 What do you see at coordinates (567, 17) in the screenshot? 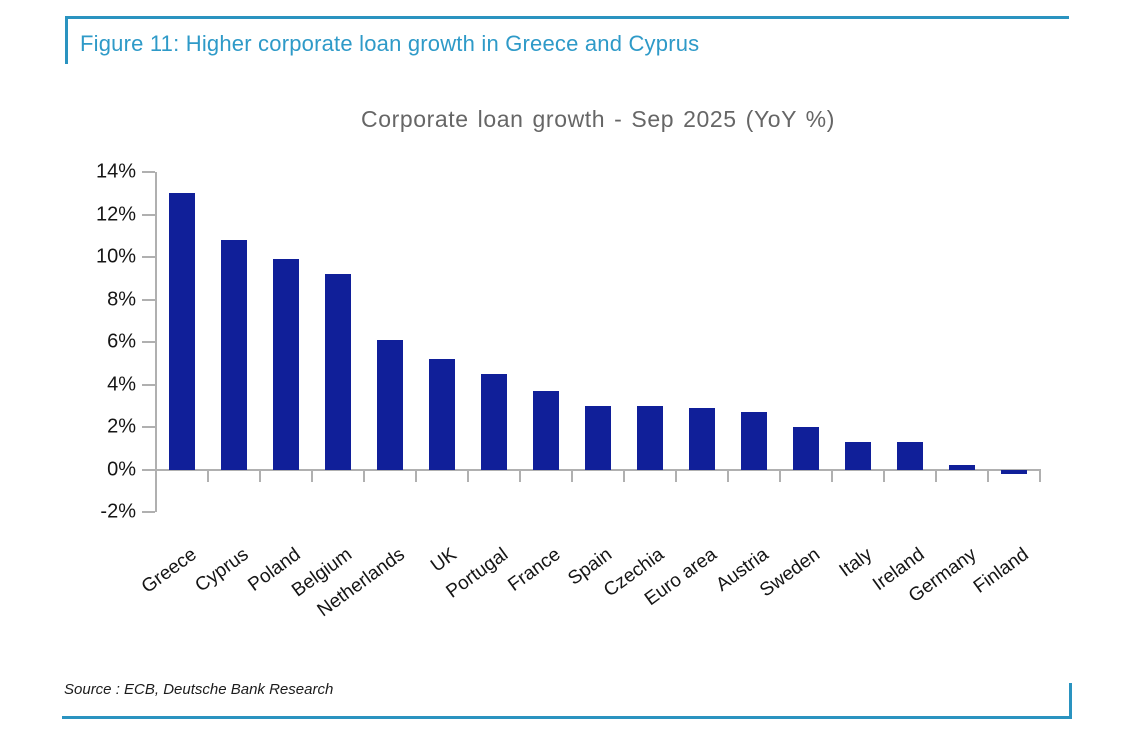
I see `header-accent-line` at bounding box center [567, 17].